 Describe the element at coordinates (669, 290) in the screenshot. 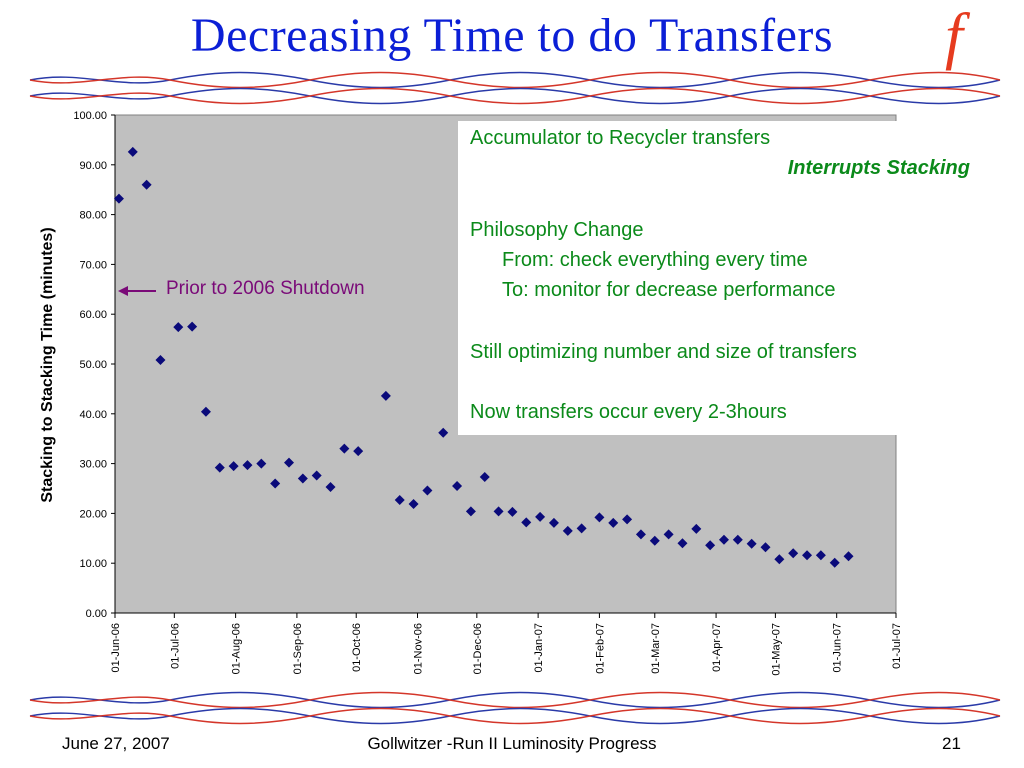

I see `note-to: To: monitor for decrease performance` at that location.